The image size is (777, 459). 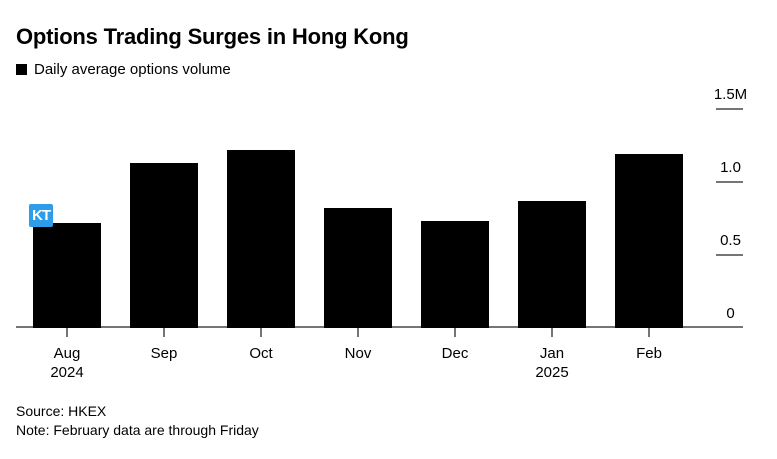 What do you see at coordinates (358, 353) in the screenshot?
I see `x-axis-label-nov: Nov` at bounding box center [358, 353].